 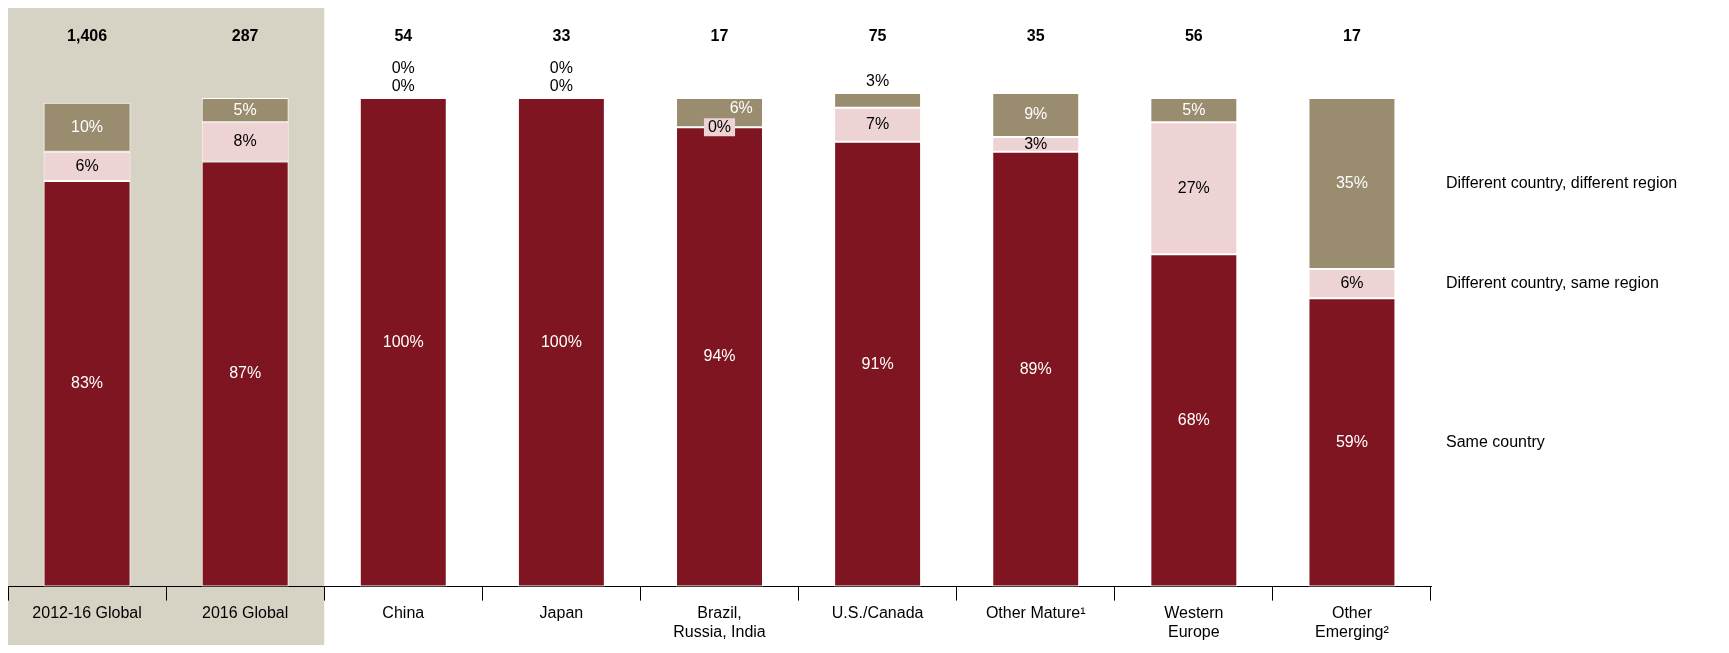 I want to click on x-tick-label: China, so click(x=403, y=612).